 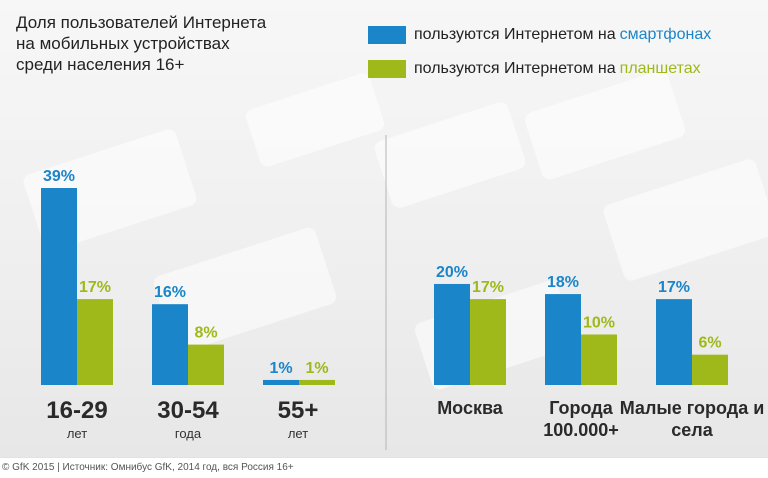 I want to click on title-line-2: на мобильных устройствах, so click(x=123, y=43).